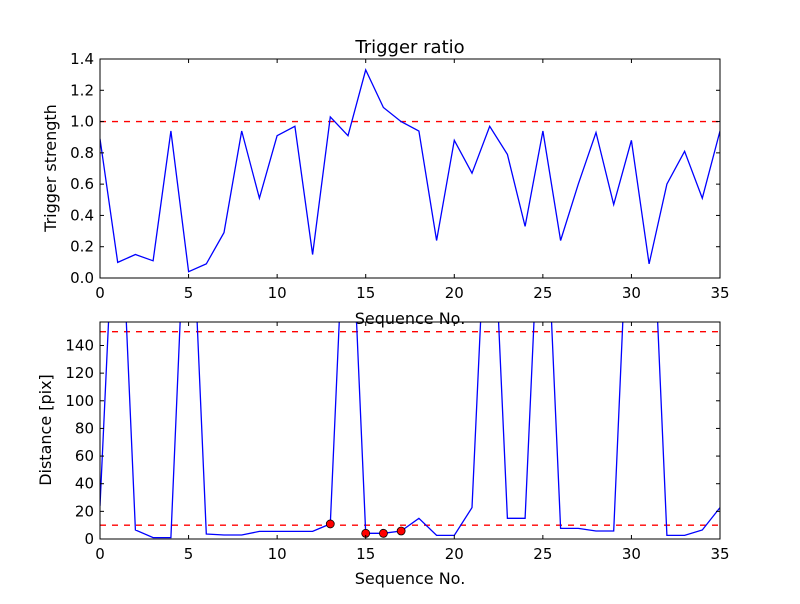 The width and height of the screenshot is (800, 604). I want to click on y-tick-label: 0.6, so click(82, 184).